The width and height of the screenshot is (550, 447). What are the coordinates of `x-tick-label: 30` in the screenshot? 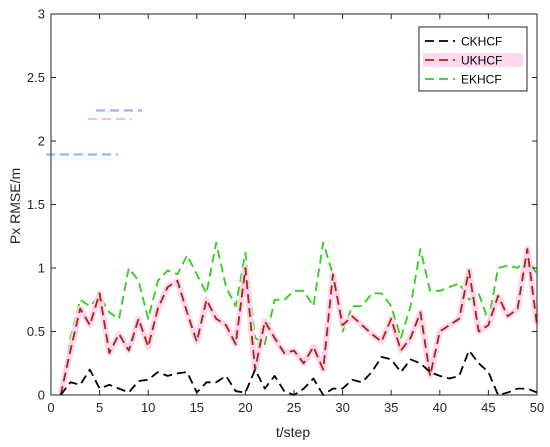 It's located at (342, 407).